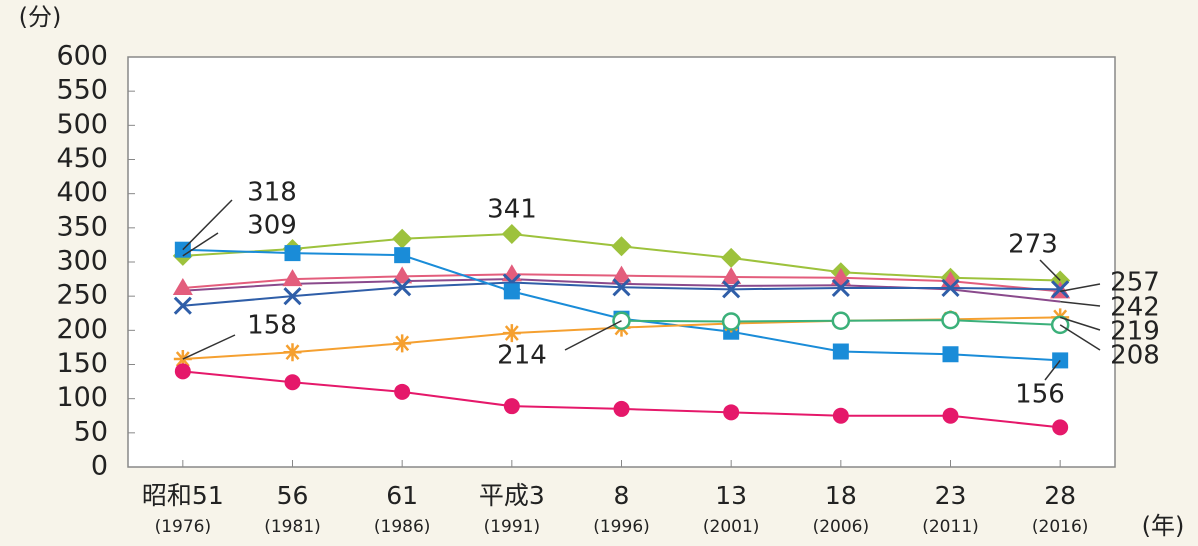 This screenshot has width=1198, height=546. What do you see at coordinates (40, 17) in the screenshot?
I see `y-unit: (分)` at bounding box center [40, 17].